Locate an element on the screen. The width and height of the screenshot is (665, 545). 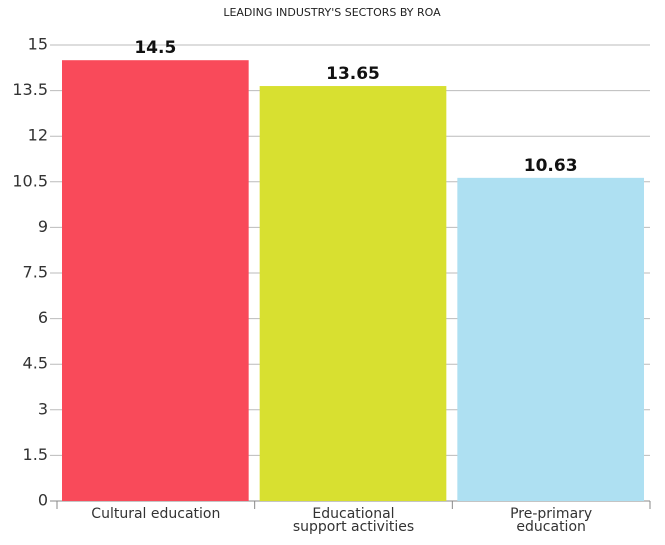
y-tick-label: 15 is located at coordinates (38, 44).